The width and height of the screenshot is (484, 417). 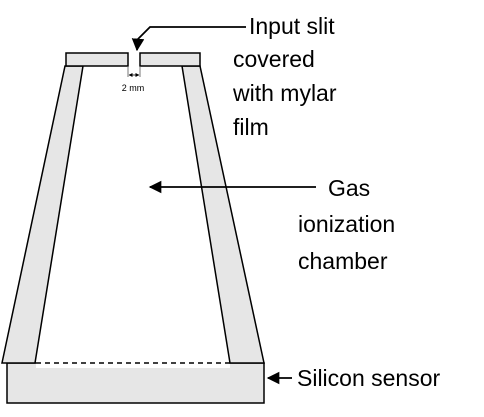 I want to click on silicon-sensor-block, so click(x=135, y=383).